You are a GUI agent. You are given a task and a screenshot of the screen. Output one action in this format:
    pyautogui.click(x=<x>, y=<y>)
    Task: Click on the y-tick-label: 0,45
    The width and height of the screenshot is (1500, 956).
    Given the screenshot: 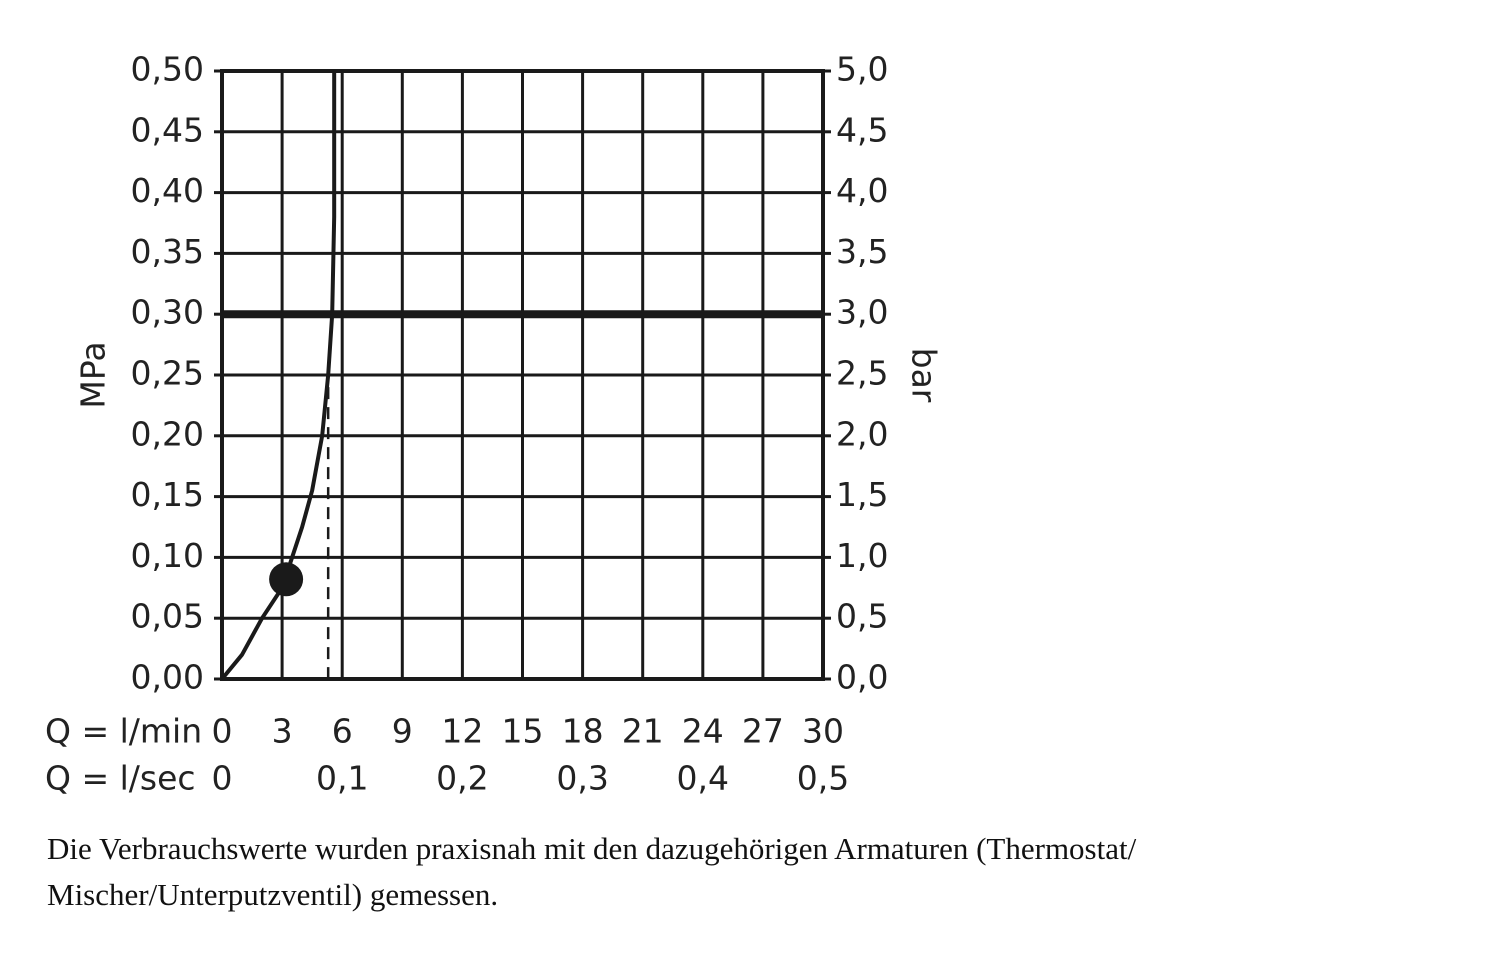 What is the action you would take?
    pyautogui.click(x=167, y=129)
    